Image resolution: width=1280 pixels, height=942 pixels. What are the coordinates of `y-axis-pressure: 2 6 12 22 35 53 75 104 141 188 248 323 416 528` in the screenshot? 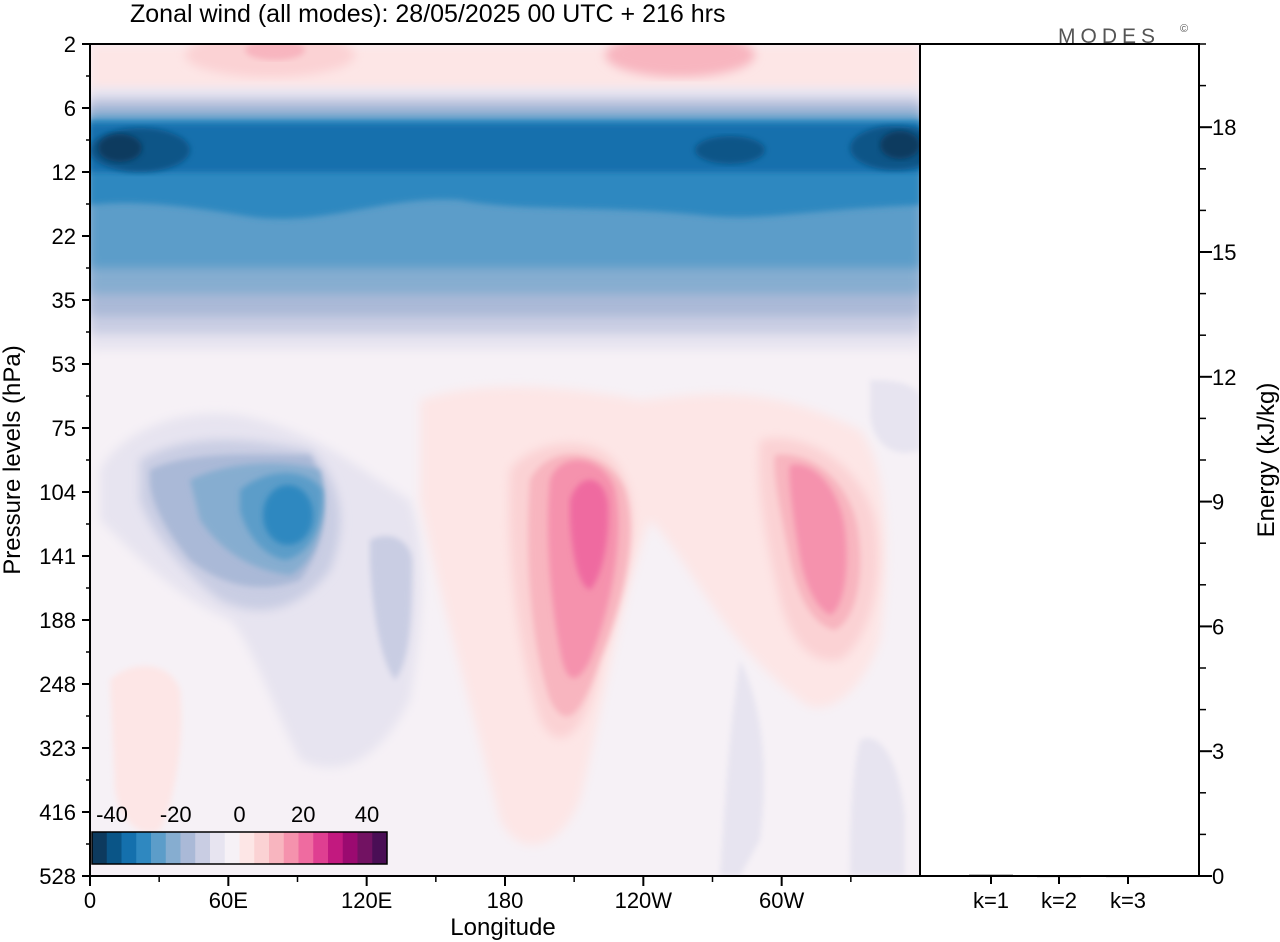 It's located at (64, 460).